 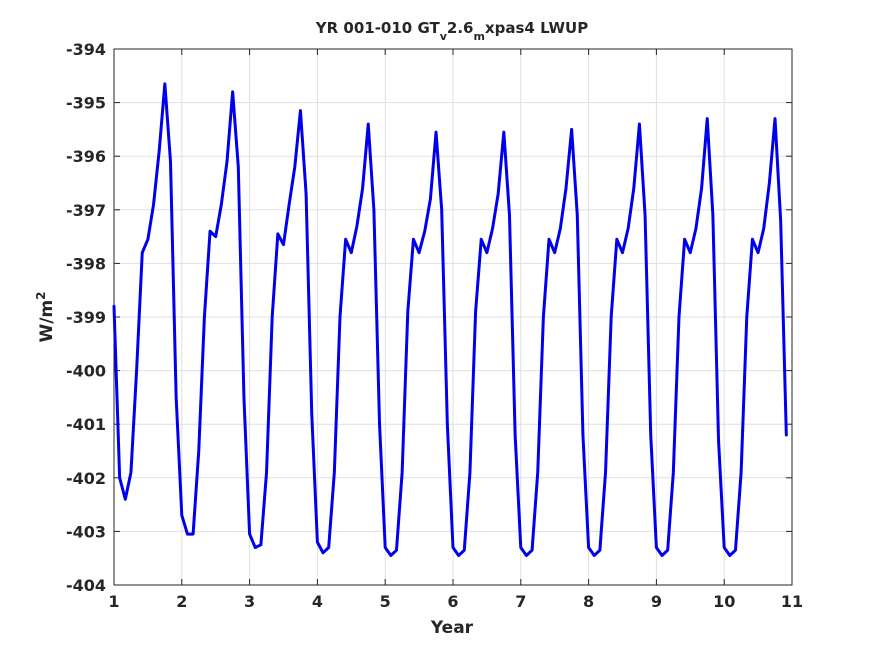 I want to click on title-part-2: 2.6, so click(x=460, y=28).